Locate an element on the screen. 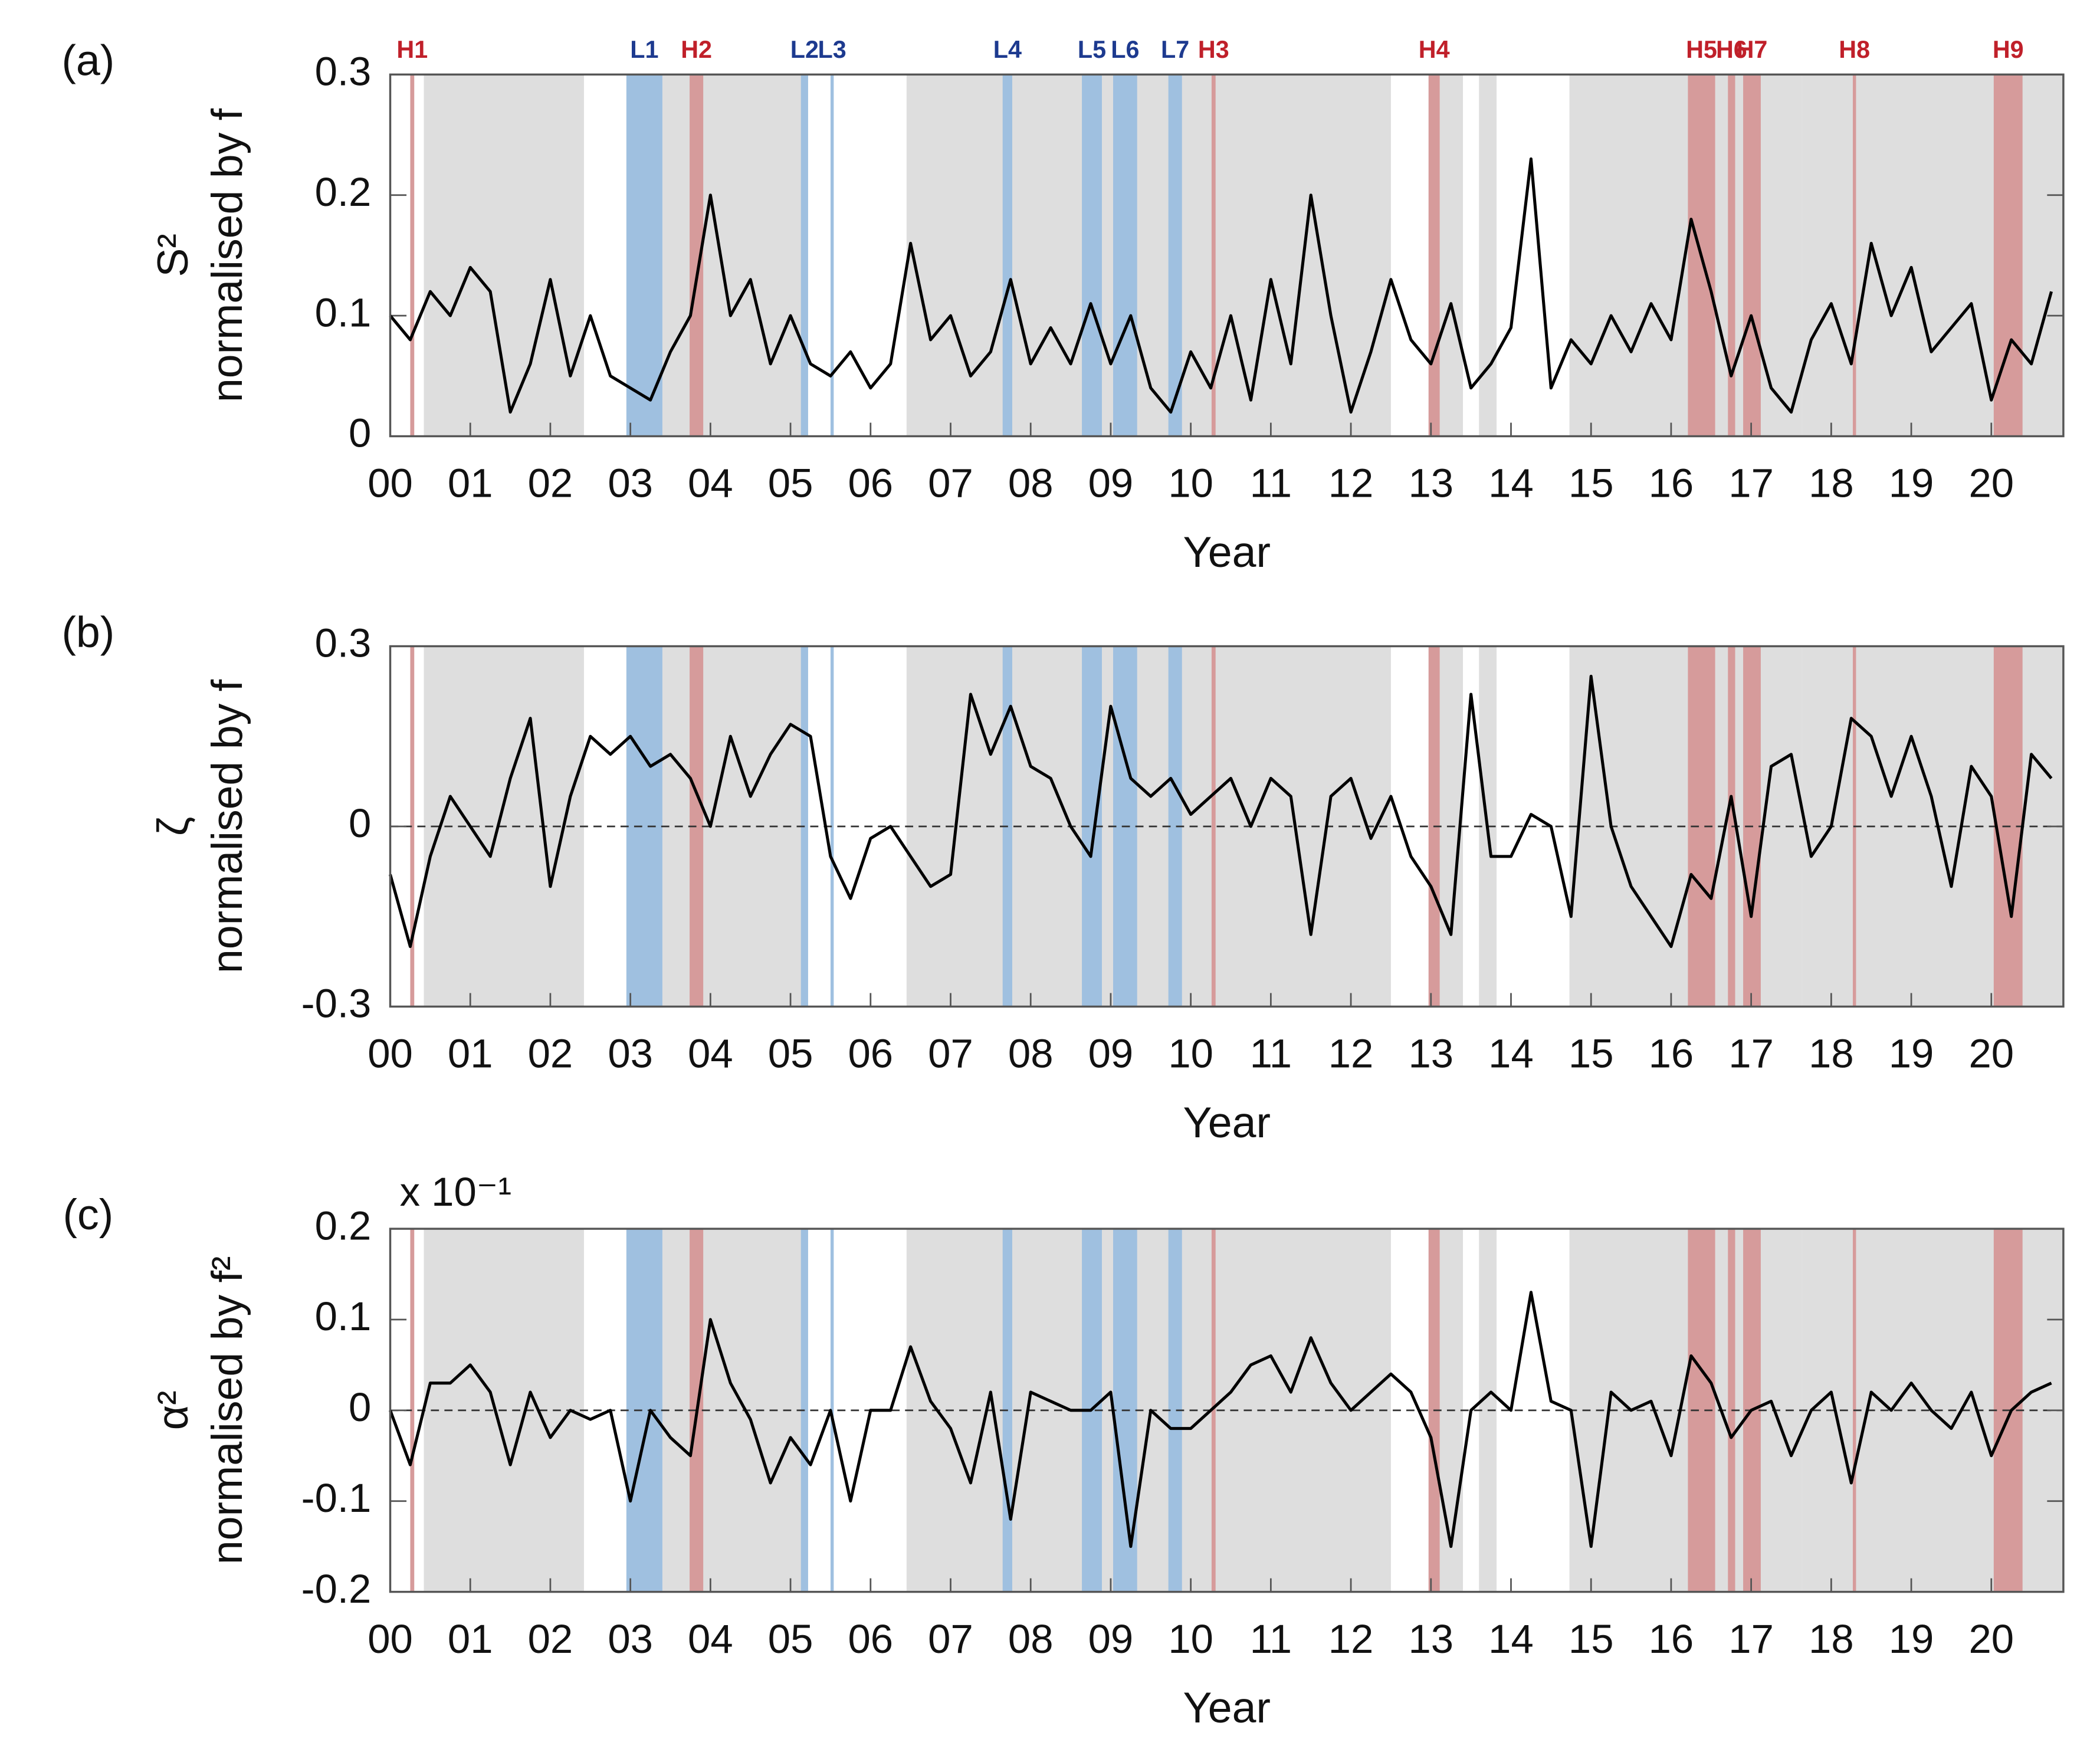 The height and width of the screenshot is (1749, 2100). event-label: H5 is located at coordinates (1701, 49).